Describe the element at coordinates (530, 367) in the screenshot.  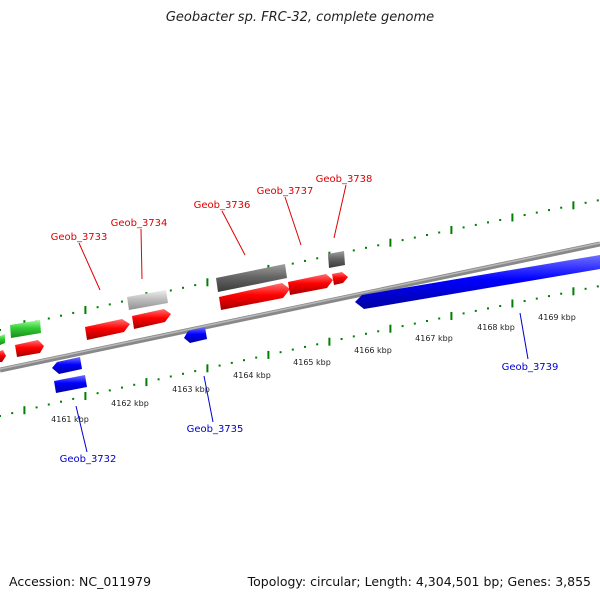
I see `gene-label-3739: Geob_3739` at that location.